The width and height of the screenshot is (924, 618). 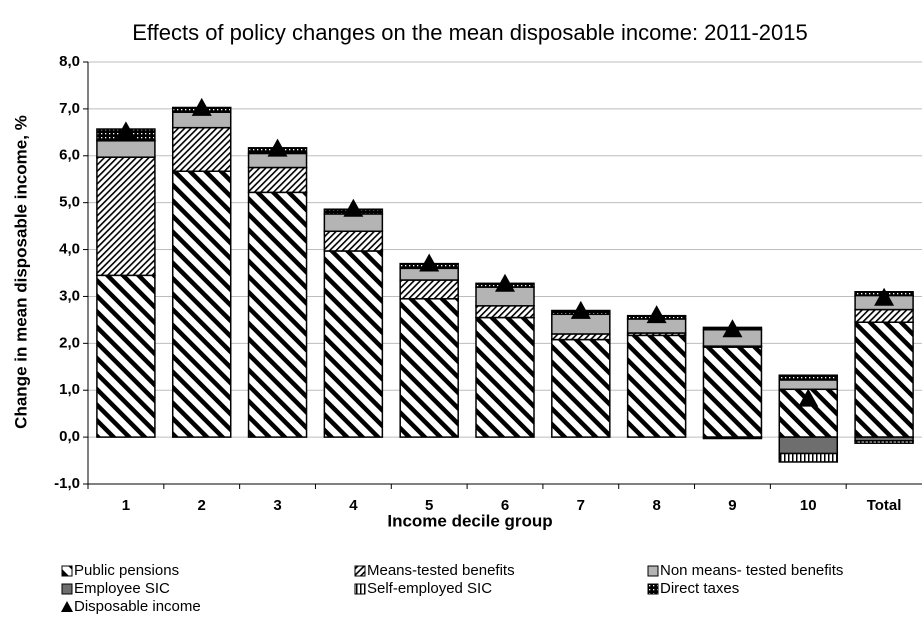 I want to click on legend-label: Self-employed SIC, so click(x=429, y=588).